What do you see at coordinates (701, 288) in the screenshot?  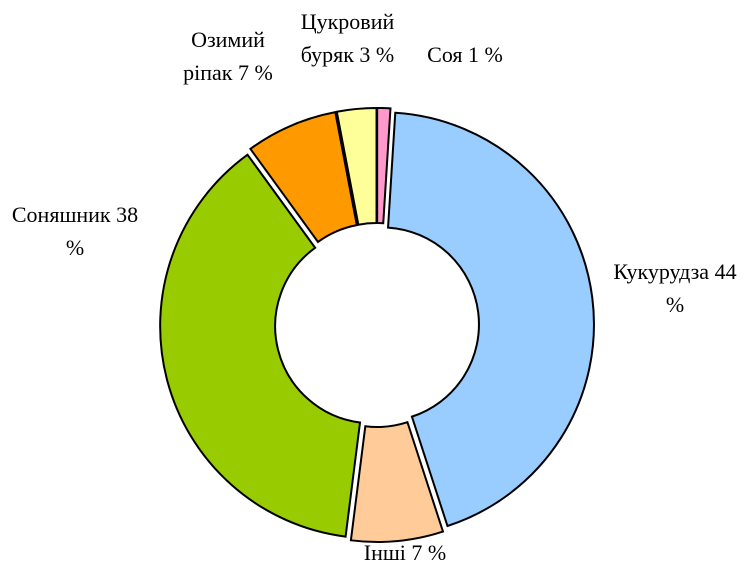 I see `value-label: 44 %` at bounding box center [701, 288].